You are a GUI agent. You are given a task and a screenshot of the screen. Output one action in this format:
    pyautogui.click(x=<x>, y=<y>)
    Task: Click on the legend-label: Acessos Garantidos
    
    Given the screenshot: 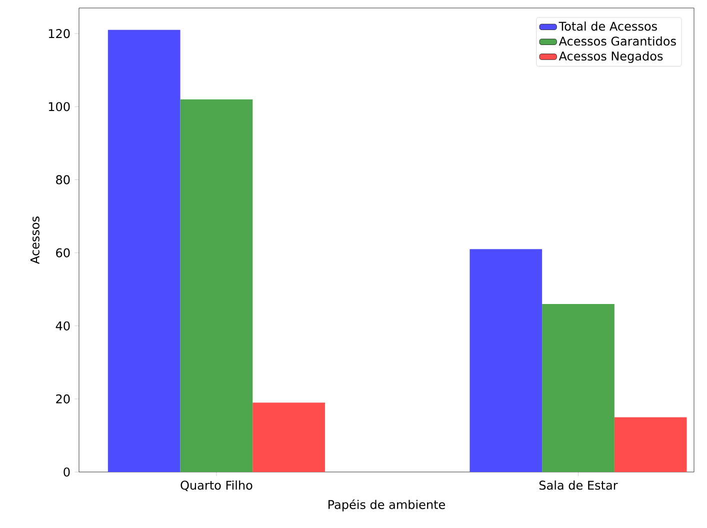 What is the action you would take?
    pyautogui.click(x=617, y=41)
    